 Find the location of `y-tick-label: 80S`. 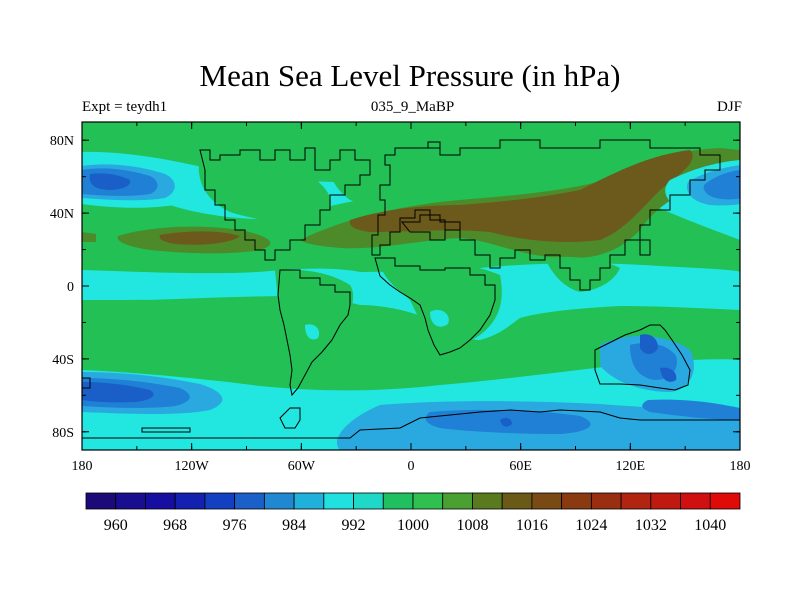

y-tick-label: 80S is located at coordinates (63, 433).